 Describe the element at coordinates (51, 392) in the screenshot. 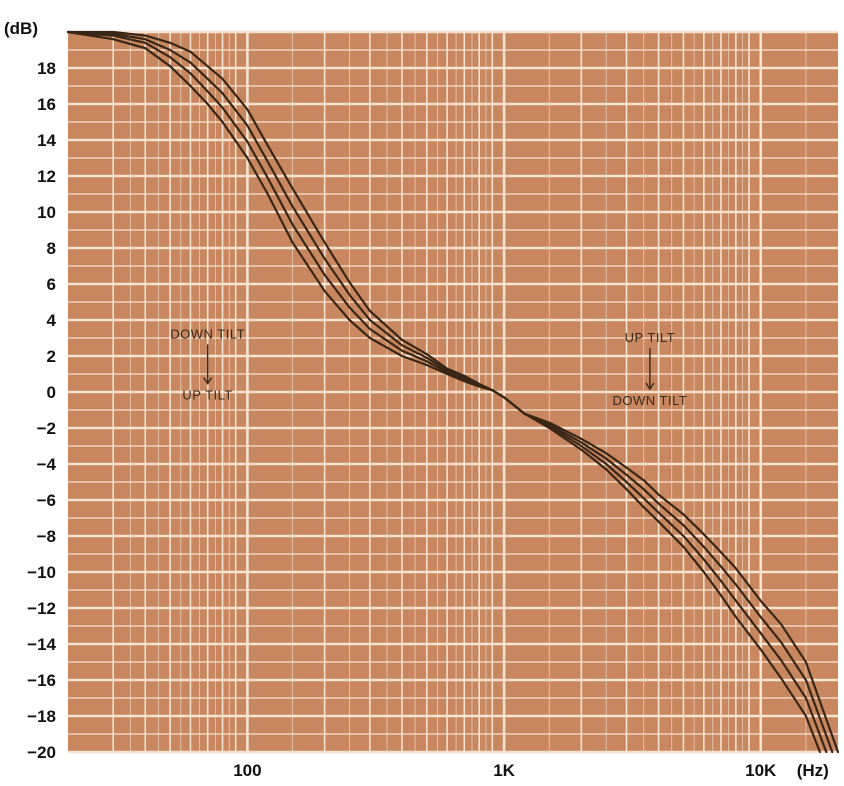

I see `y-tick-label: 0` at that location.